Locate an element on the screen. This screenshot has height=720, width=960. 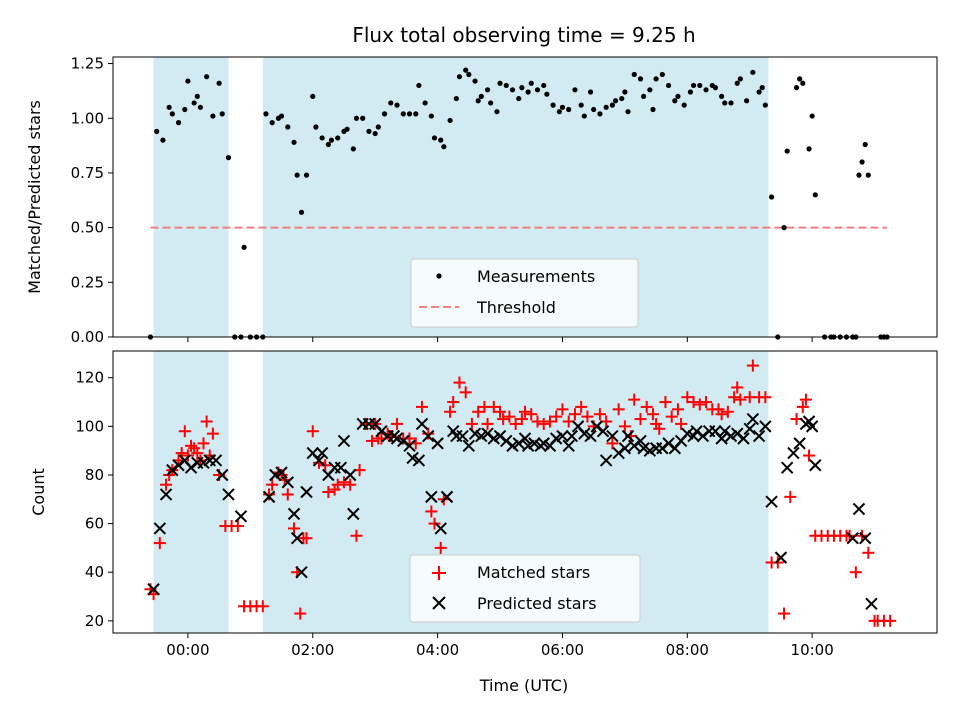
top-y-axis-label: Matched/Predicted stars is located at coordinates (34, 197).